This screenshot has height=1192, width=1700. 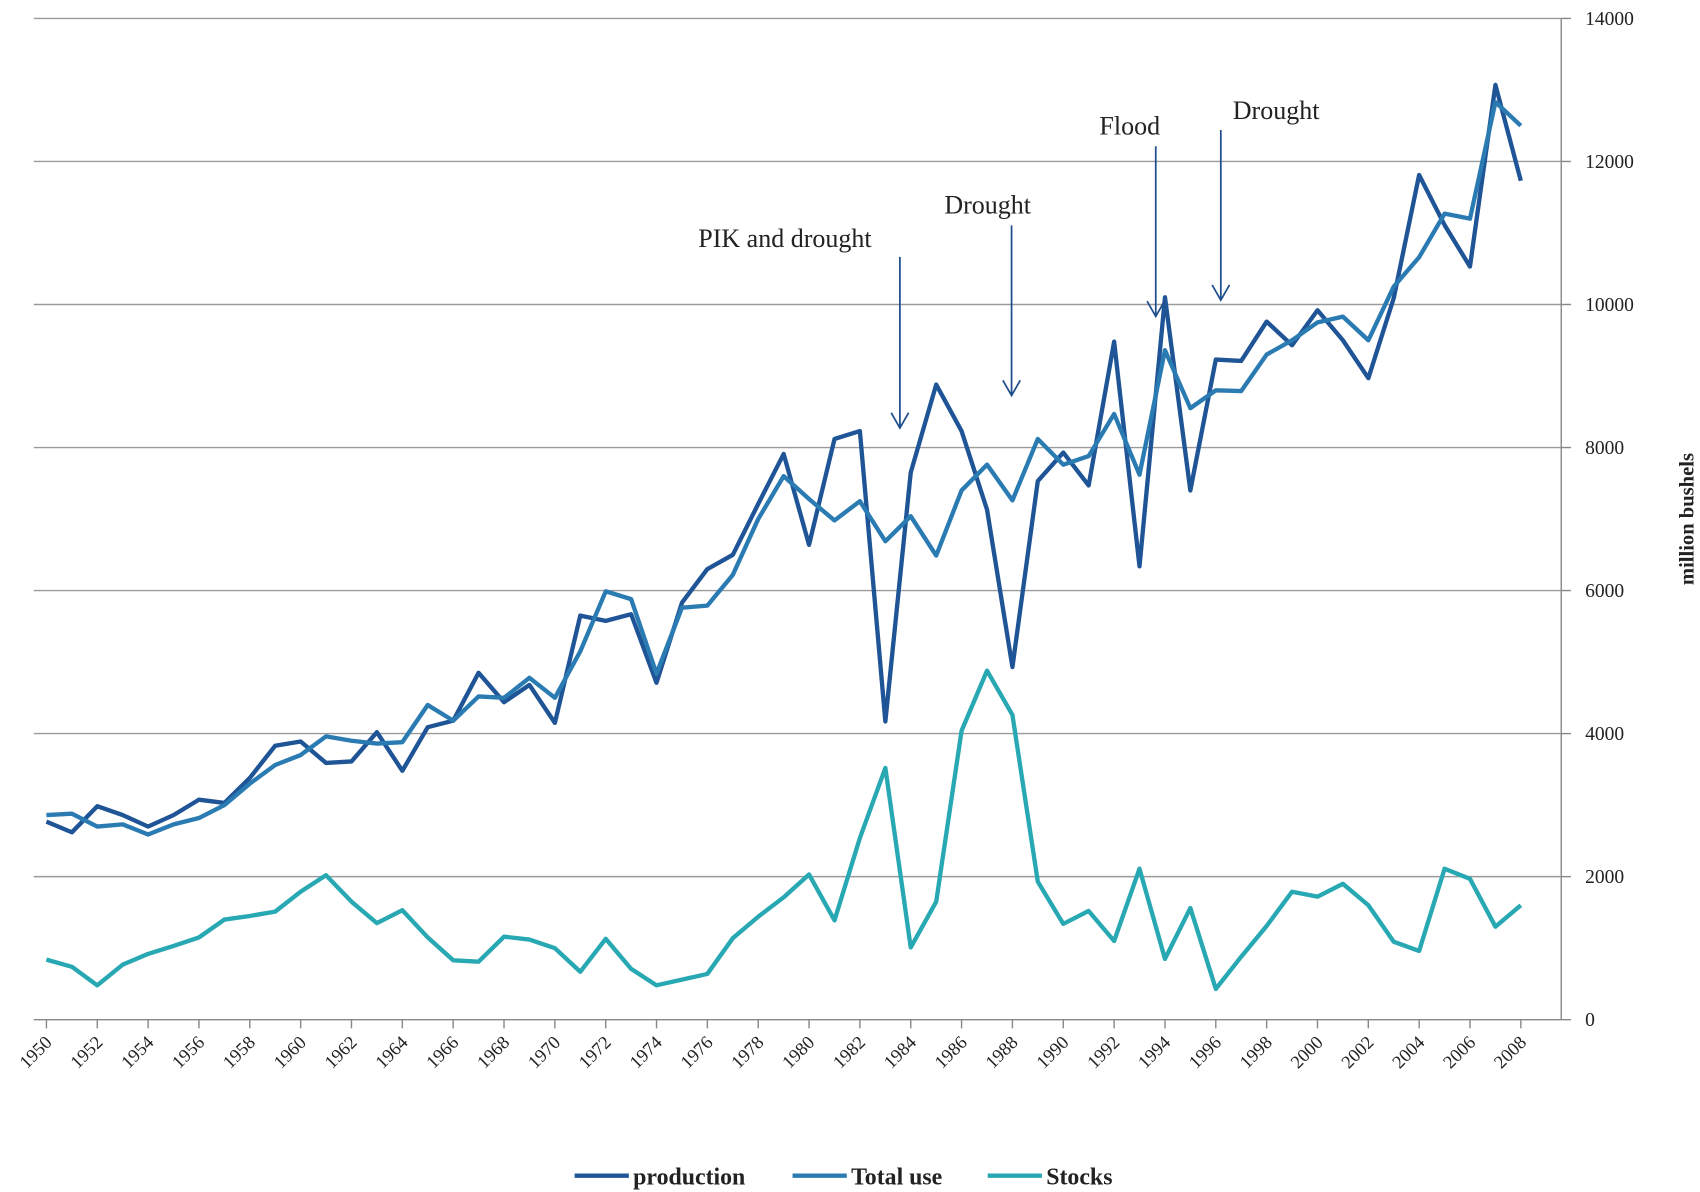 I want to click on x-tick-label: 1982, so click(x=849, y=1052).